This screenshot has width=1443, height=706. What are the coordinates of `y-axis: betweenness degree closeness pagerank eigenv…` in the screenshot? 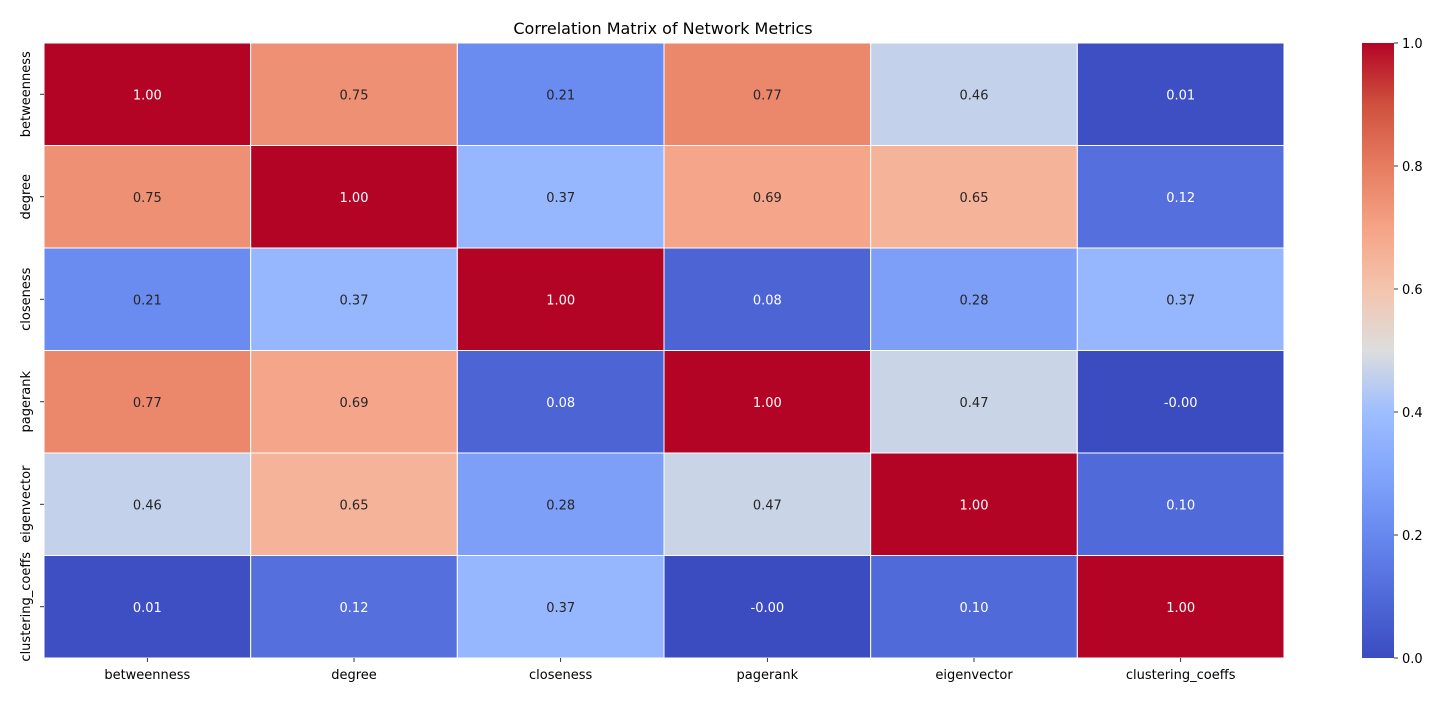 It's located at (31, 356).